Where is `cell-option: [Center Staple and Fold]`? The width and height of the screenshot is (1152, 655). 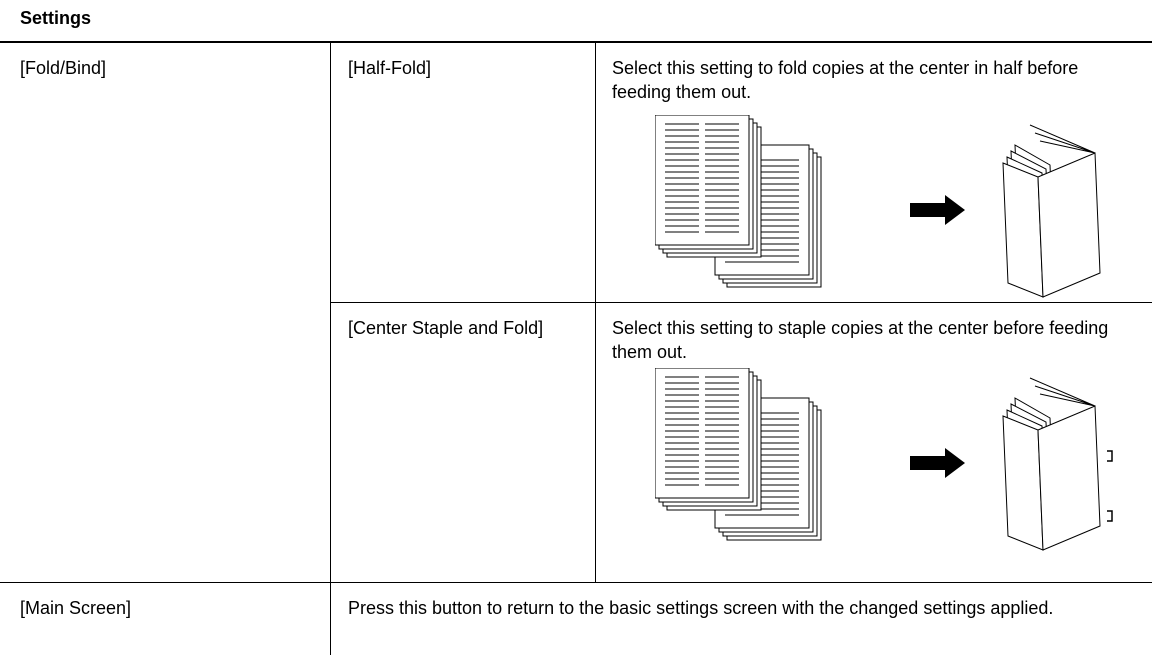
cell-option: [Center Staple and Fold] is located at coordinates (446, 328).